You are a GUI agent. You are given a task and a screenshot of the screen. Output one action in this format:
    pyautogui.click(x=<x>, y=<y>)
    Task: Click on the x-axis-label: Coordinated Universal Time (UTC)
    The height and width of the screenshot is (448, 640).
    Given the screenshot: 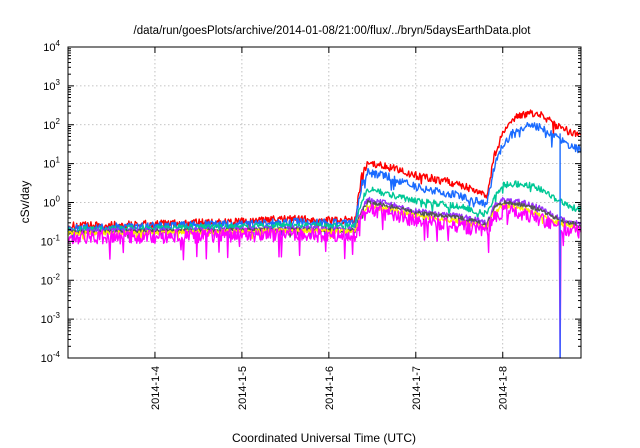 What is the action you would take?
    pyautogui.click(x=324, y=438)
    